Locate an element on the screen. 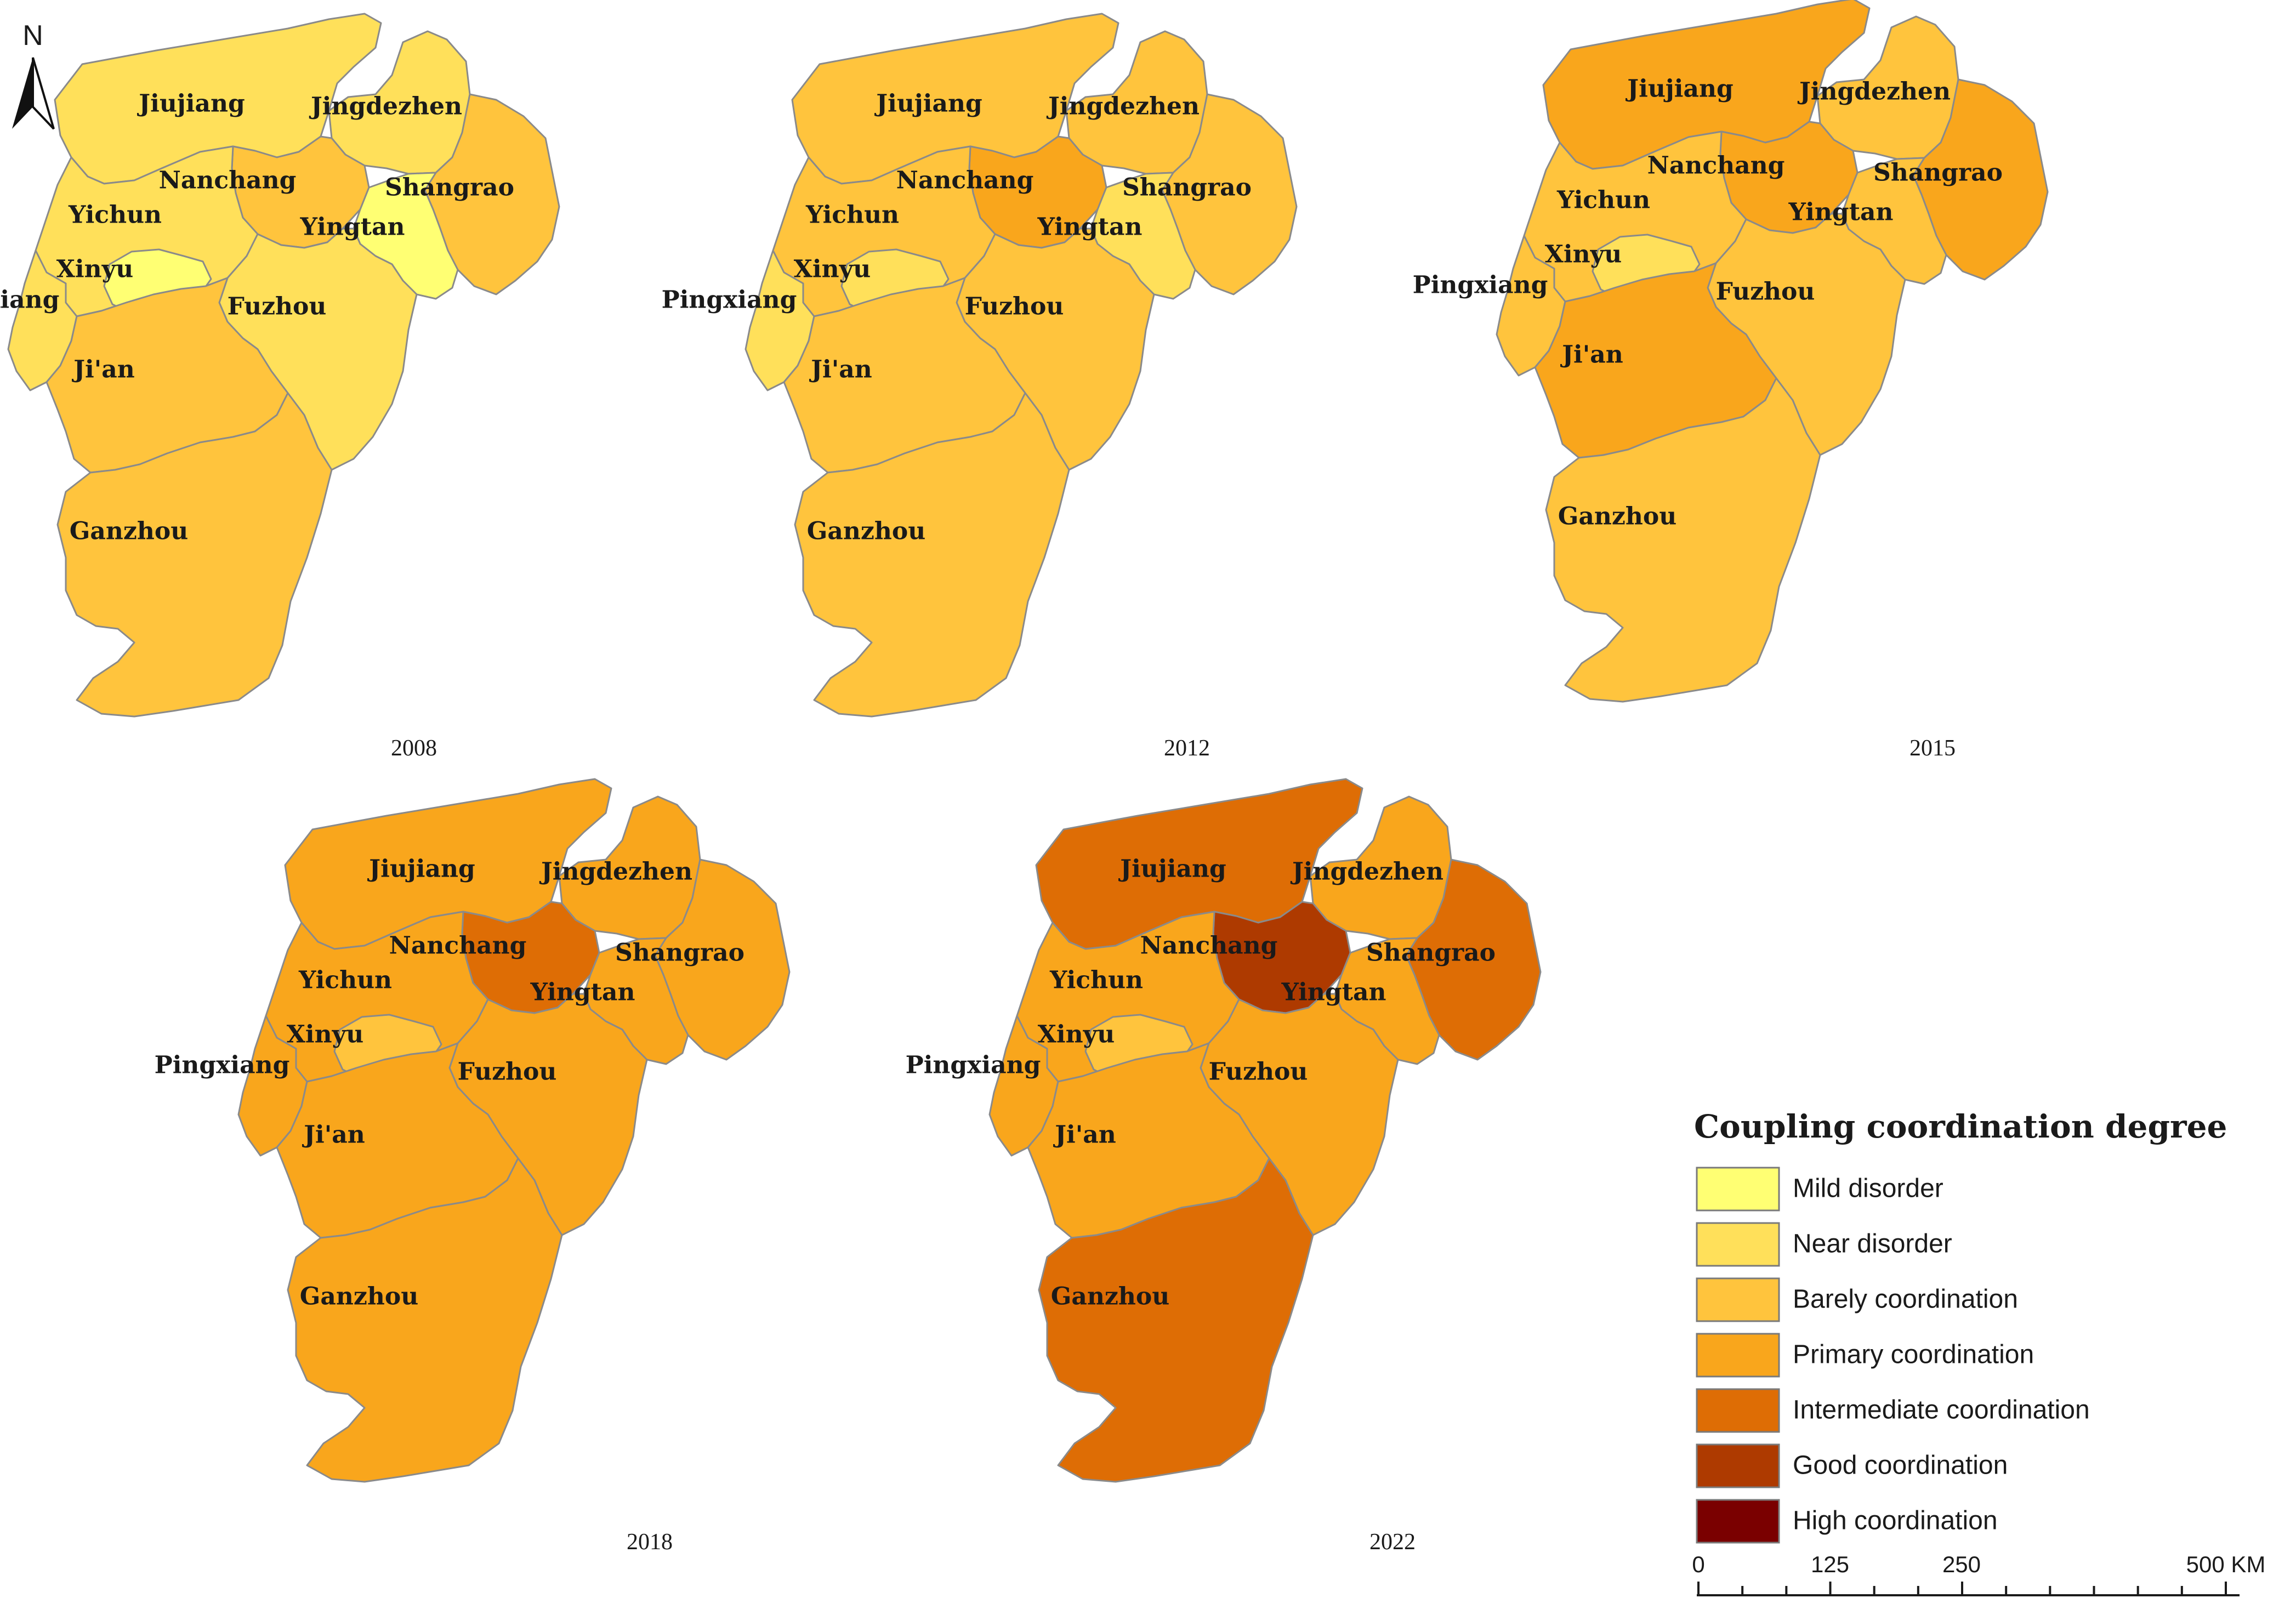 This screenshot has width=2296, height=1615. city-label-jingdezhen-2008: Jingdezhen is located at coordinates (385, 107).